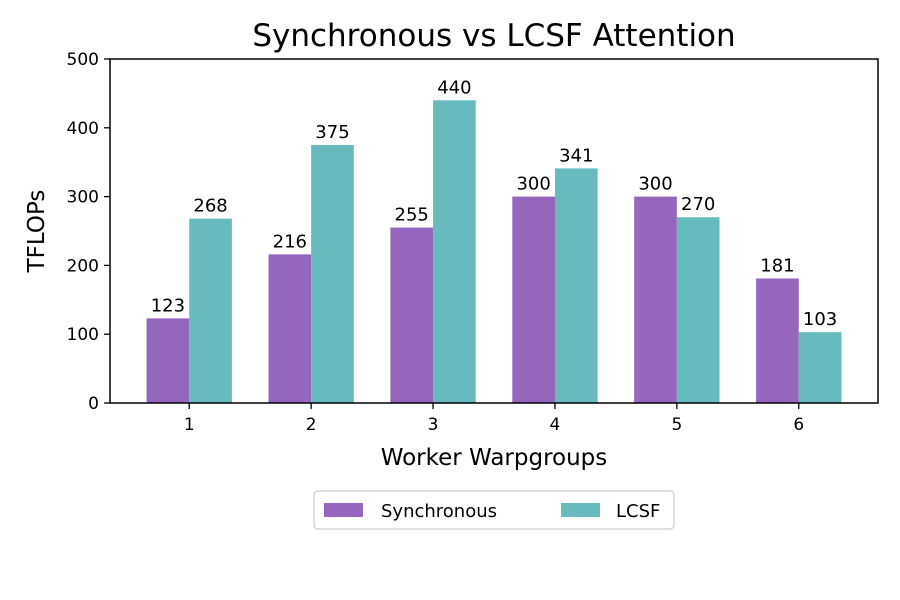 This screenshot has height=600, width=900. Describe the element at coordinates (83, 198) in the screenshot. I see `y-tick-label: 300` at that location.